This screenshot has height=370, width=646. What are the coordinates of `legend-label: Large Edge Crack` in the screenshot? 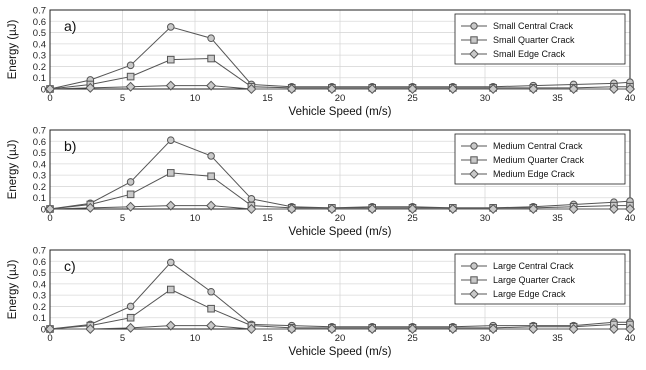 It's located at (529, 294).